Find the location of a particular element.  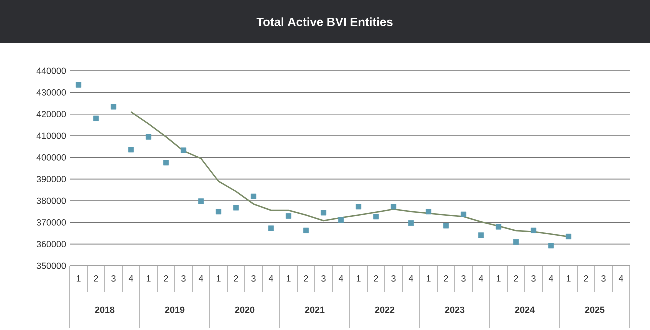

y-tick-label: 360000 is located at coordinates (51, 244).